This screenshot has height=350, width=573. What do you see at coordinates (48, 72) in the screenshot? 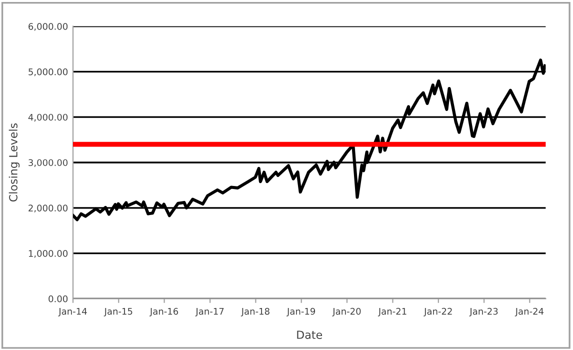
I see `y-tick-label: 5,000.00` at bounding box center [48, 72].